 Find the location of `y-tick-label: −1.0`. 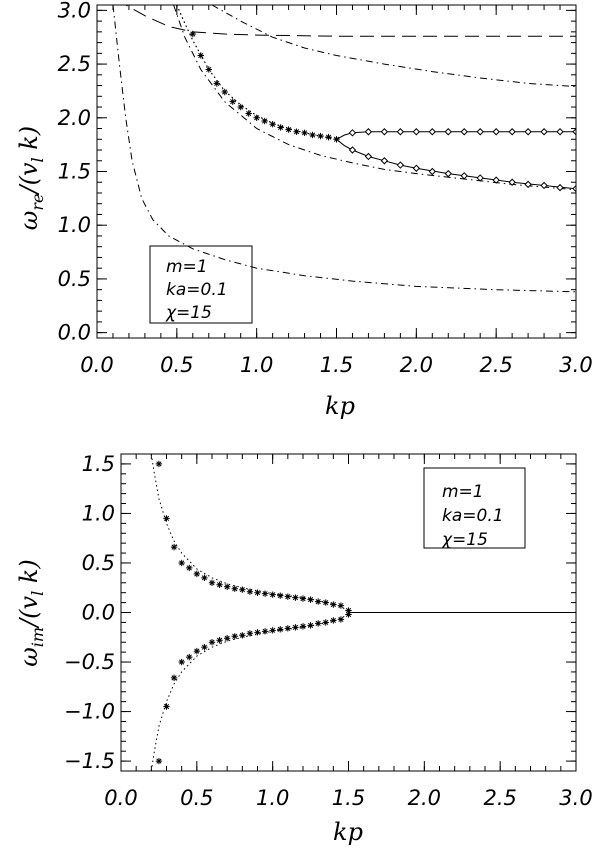

y-tick-label: −1.0 is located at coordinates (89, 712).